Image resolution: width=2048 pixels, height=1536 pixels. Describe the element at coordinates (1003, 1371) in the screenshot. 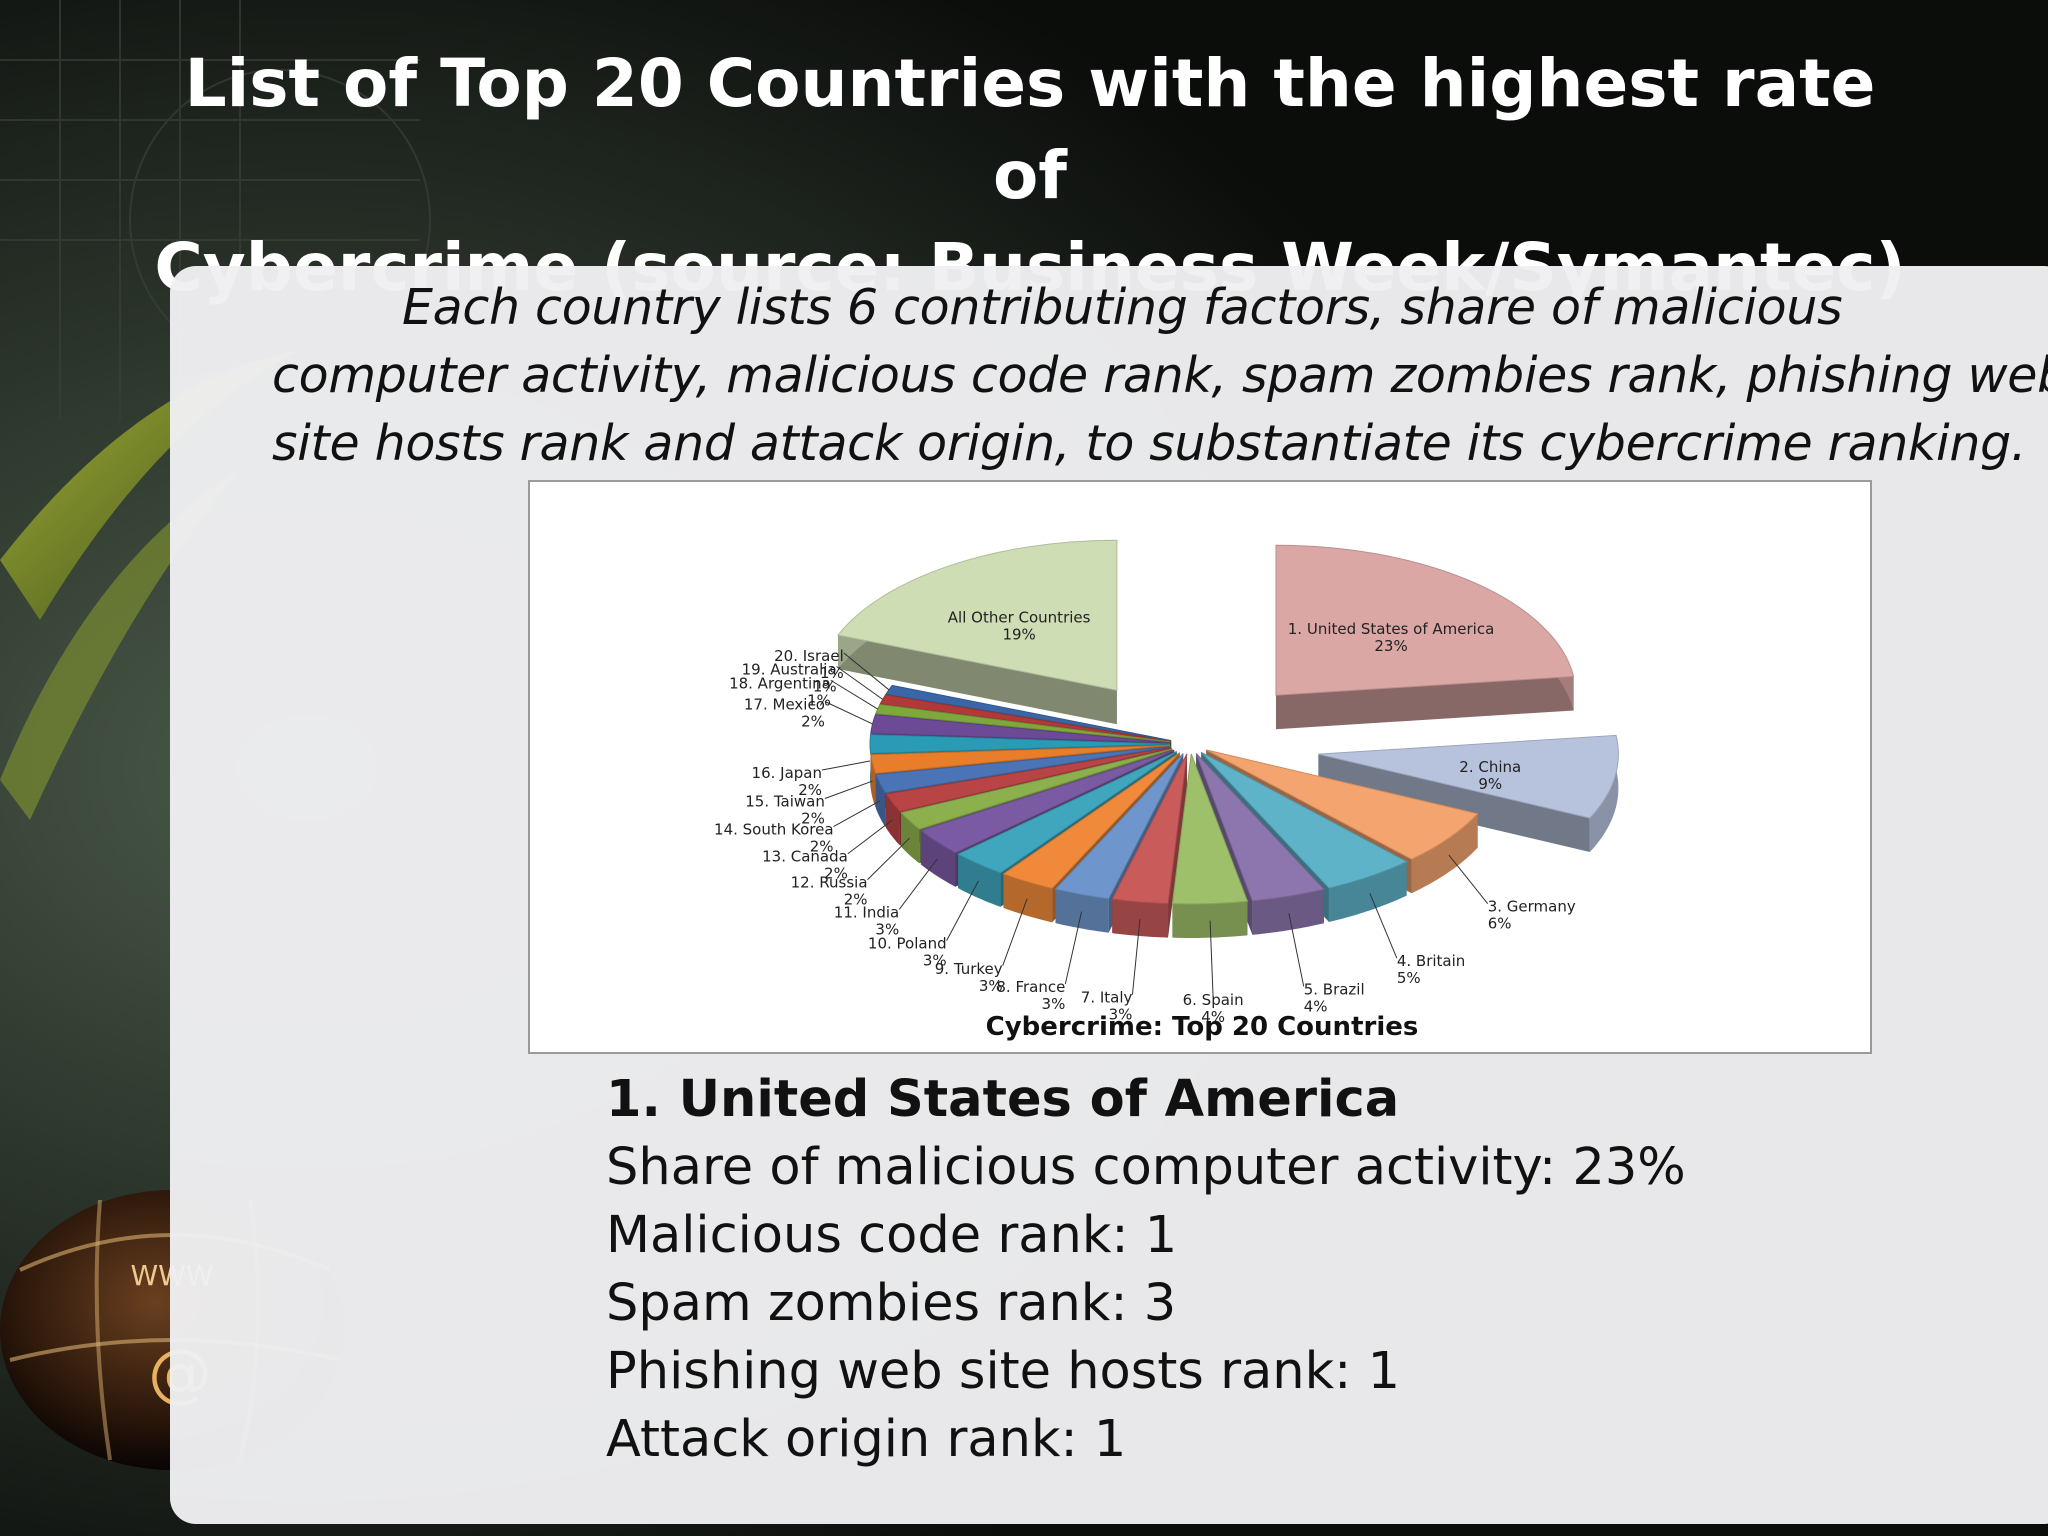

I see `details-phishing: Phishing web site hosts rank: 1` at that location.